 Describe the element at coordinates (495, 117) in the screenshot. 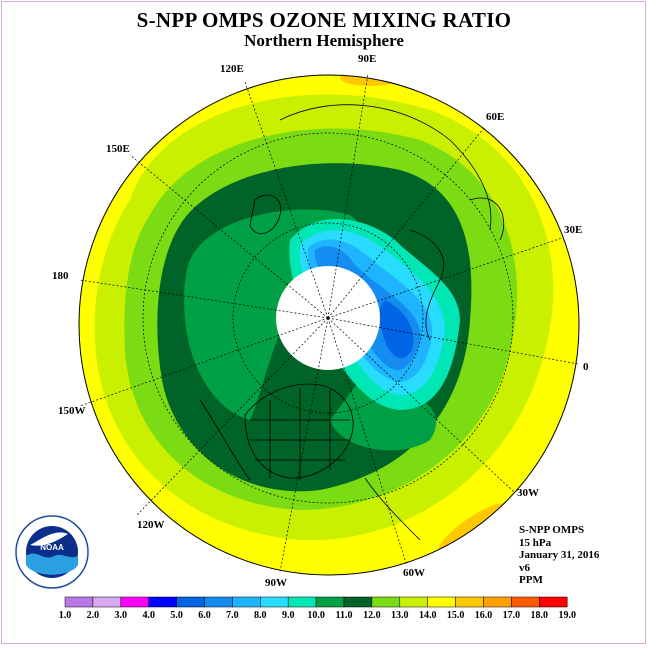

I see `lon-label-60e: 60E` at that location.